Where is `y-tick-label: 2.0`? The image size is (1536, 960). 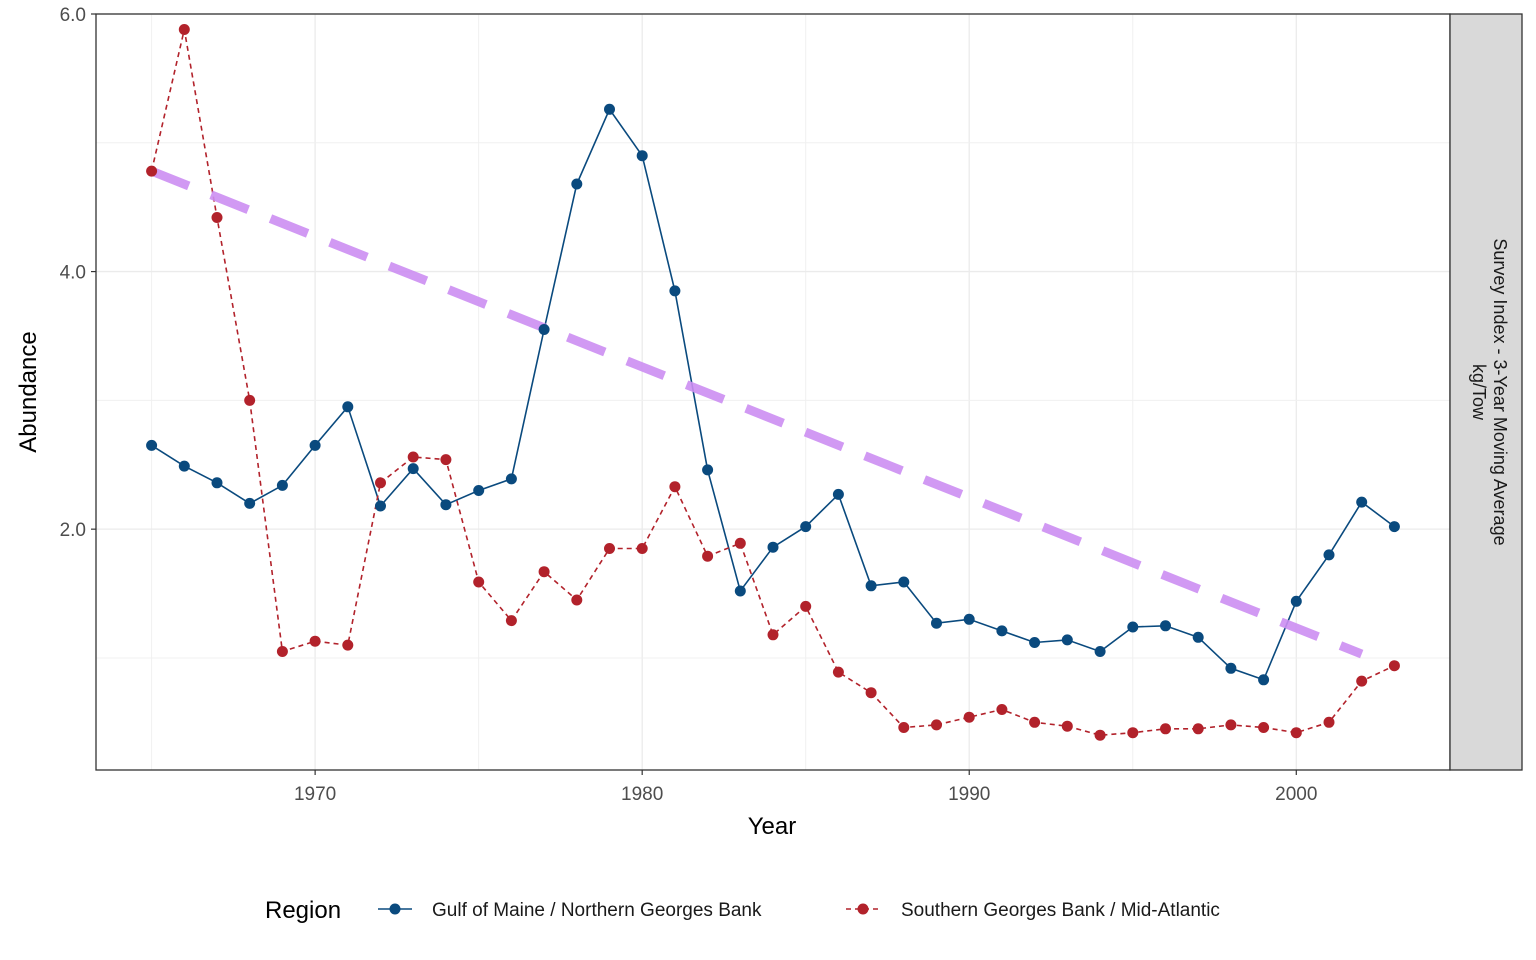
y-tick-label: 2.0 is located at coordinates (73, 530).